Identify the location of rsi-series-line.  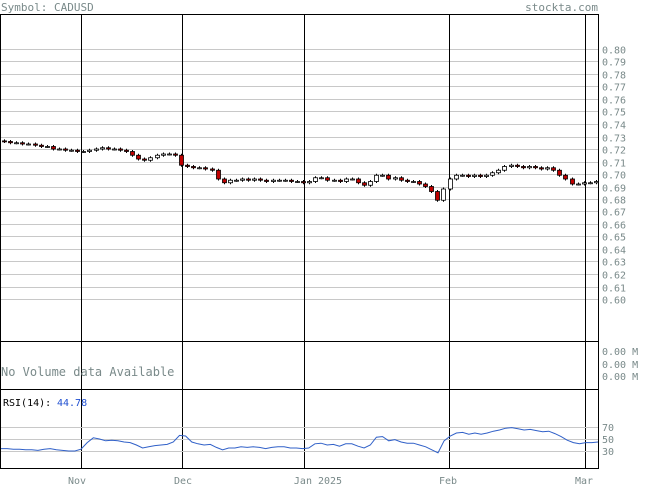
(300, 440).